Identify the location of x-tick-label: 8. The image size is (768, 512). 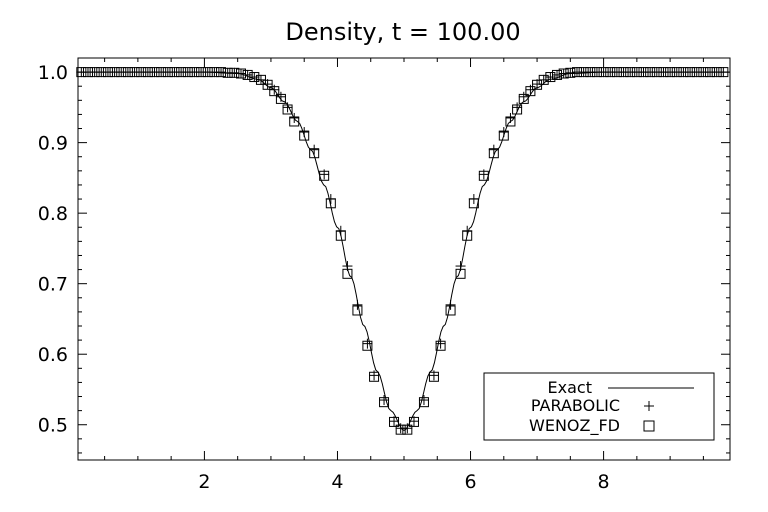
(604, 482).